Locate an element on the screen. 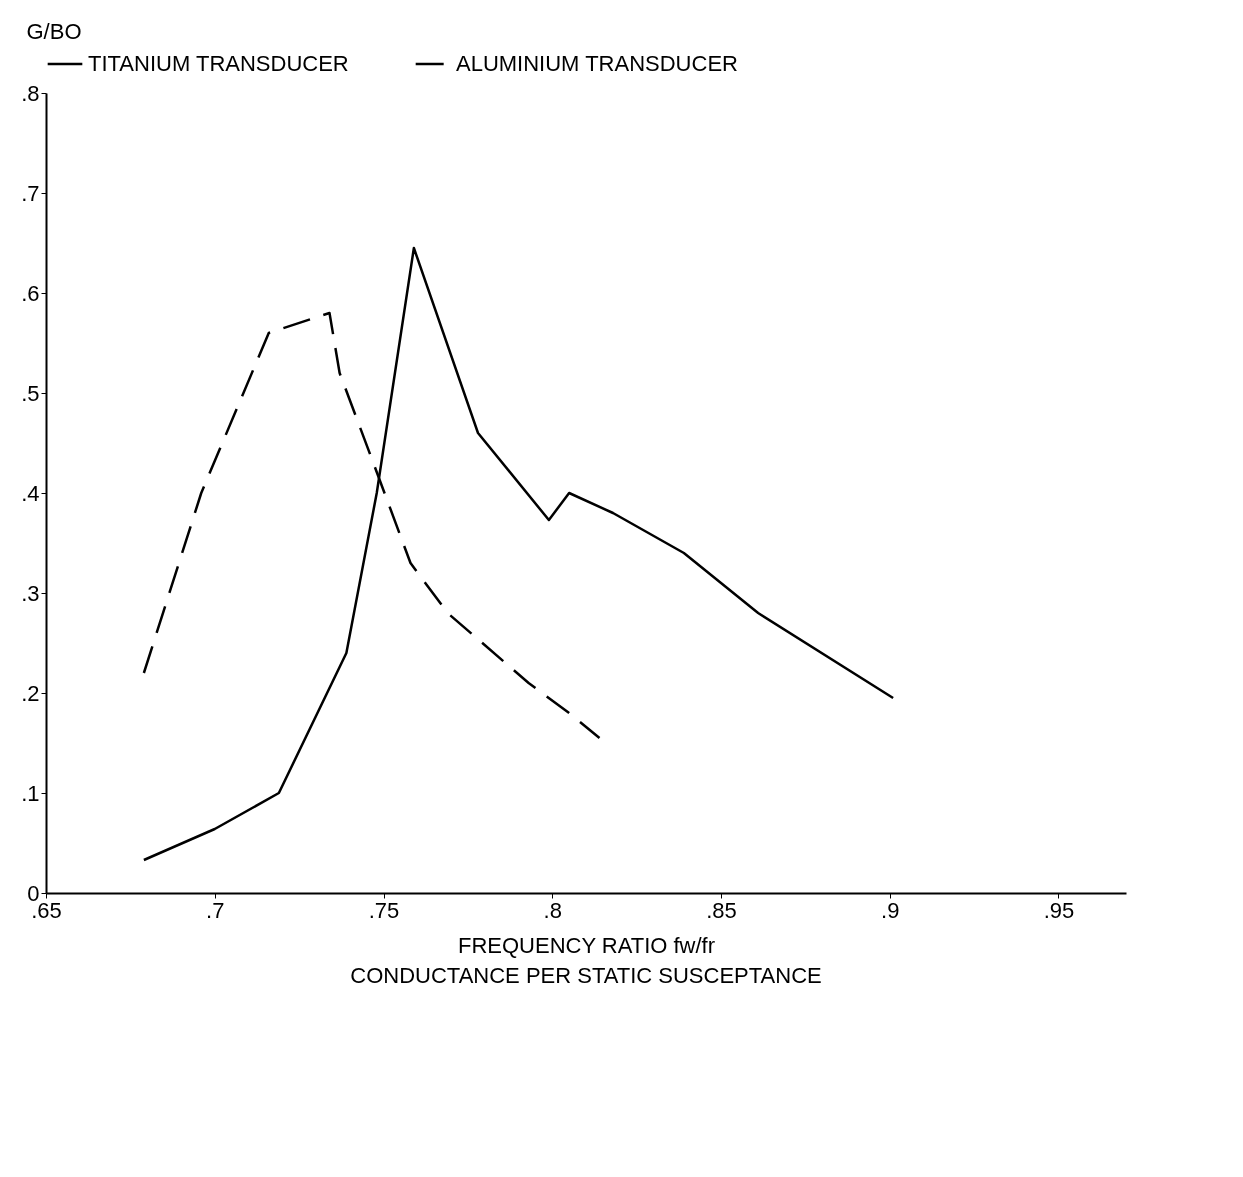  legend-label: TITANIUM TRANSDUCER is located at coordinates (218, 63).